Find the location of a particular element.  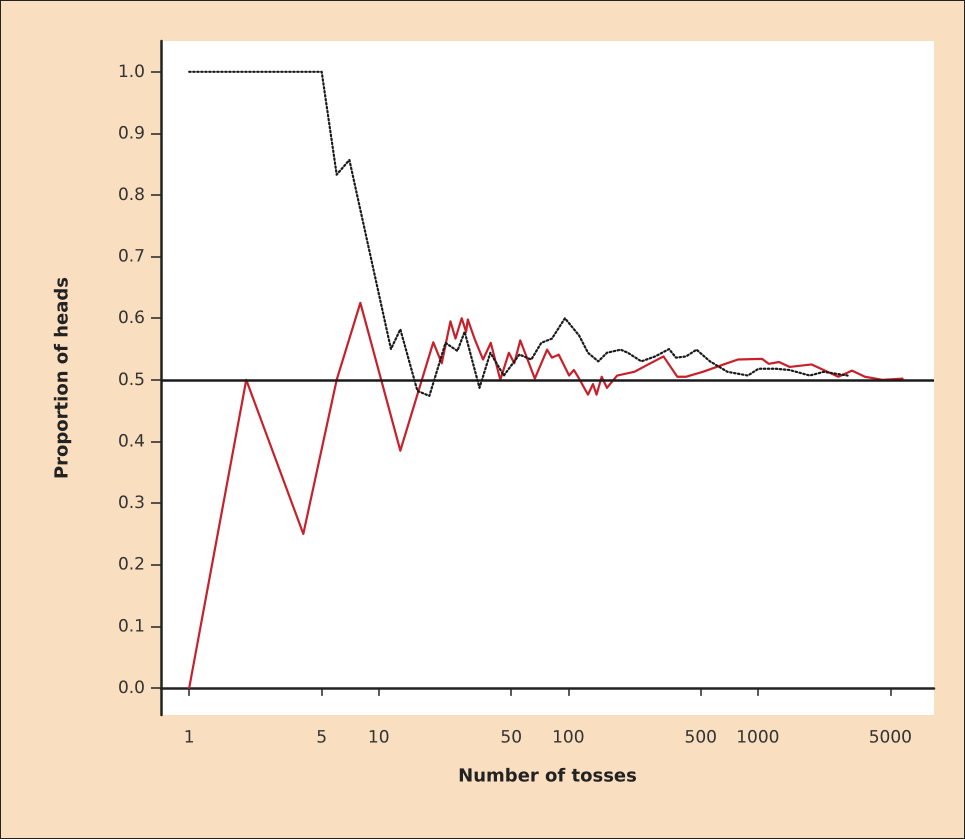

y-tick-label: 0.3 is located at coordinates (131, 503).